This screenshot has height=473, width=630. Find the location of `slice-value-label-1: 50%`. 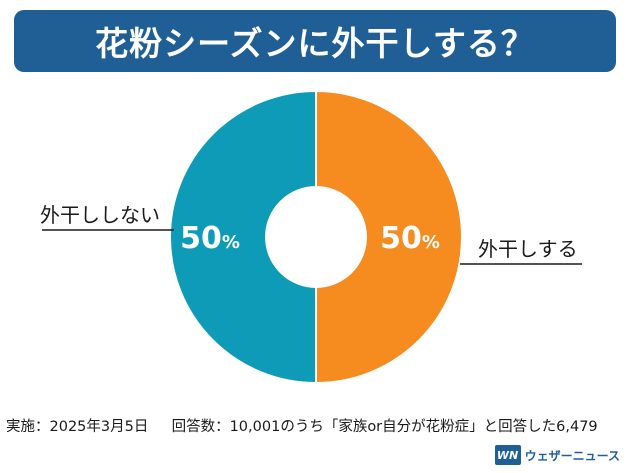

slice-value-label-1: 50% is located at coordinates (410, 238).